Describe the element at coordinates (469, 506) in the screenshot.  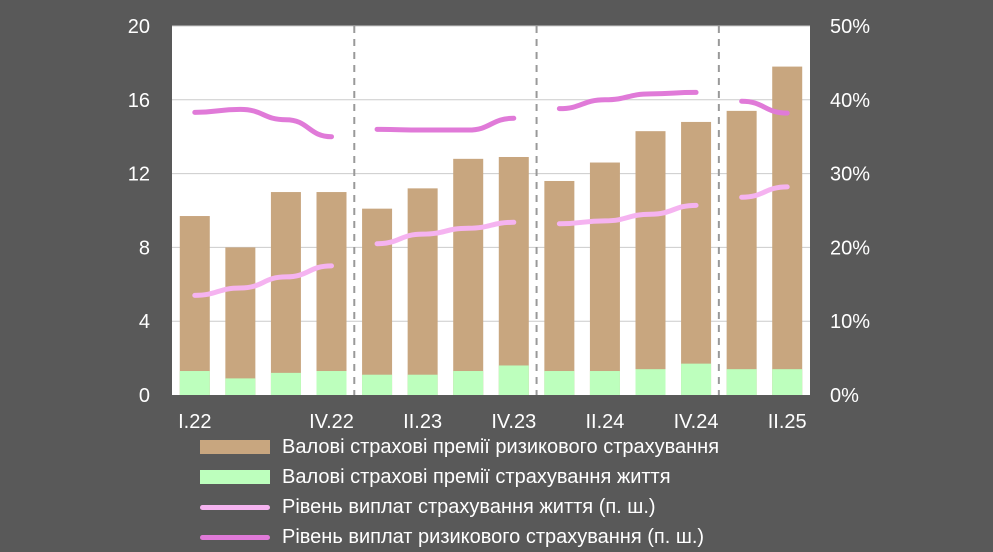
I see `legend-label-life-payout: Рівень виплат страхування життя (п. ш.)` at that location.